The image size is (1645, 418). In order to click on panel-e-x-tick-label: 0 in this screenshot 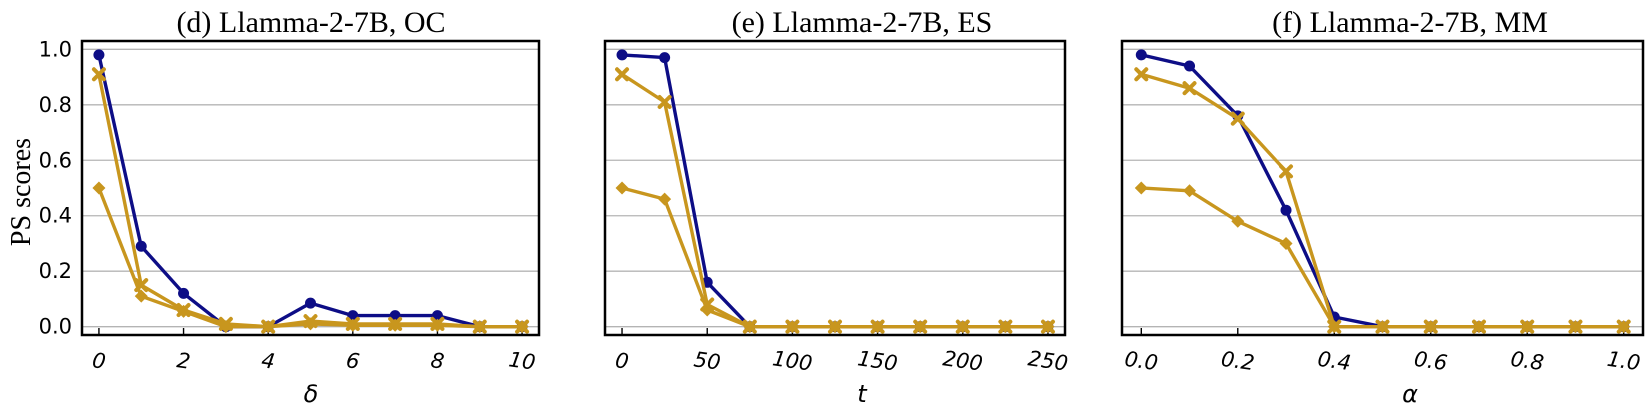, I will do `click(622, 361)`.